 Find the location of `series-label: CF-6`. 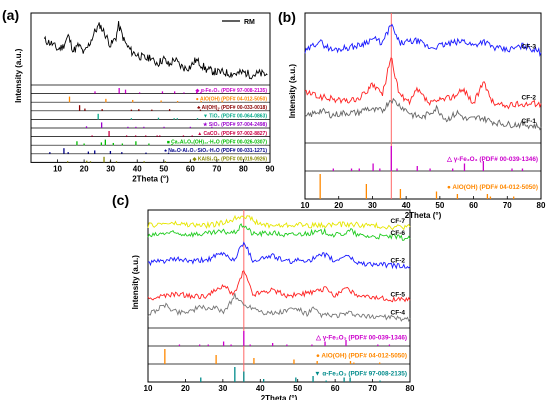

series-label: CF-6 is located at coordinates (398, 233).